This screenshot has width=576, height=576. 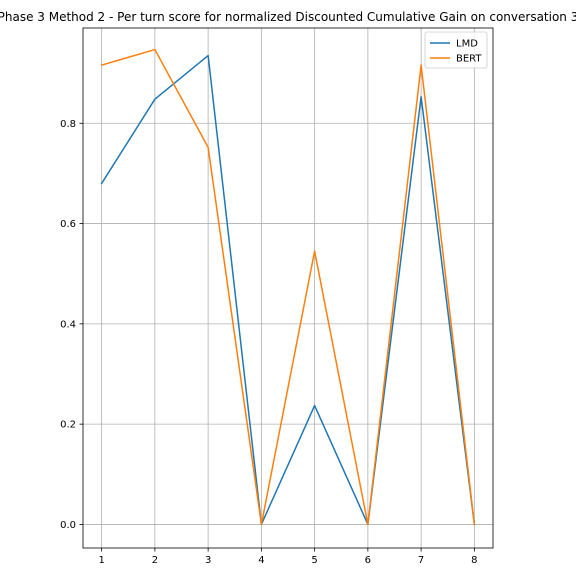 What do you see at coordinates (368, 560) in the screenshot?
I see `x-tick-label: 6` at bounding box center [368, 560].